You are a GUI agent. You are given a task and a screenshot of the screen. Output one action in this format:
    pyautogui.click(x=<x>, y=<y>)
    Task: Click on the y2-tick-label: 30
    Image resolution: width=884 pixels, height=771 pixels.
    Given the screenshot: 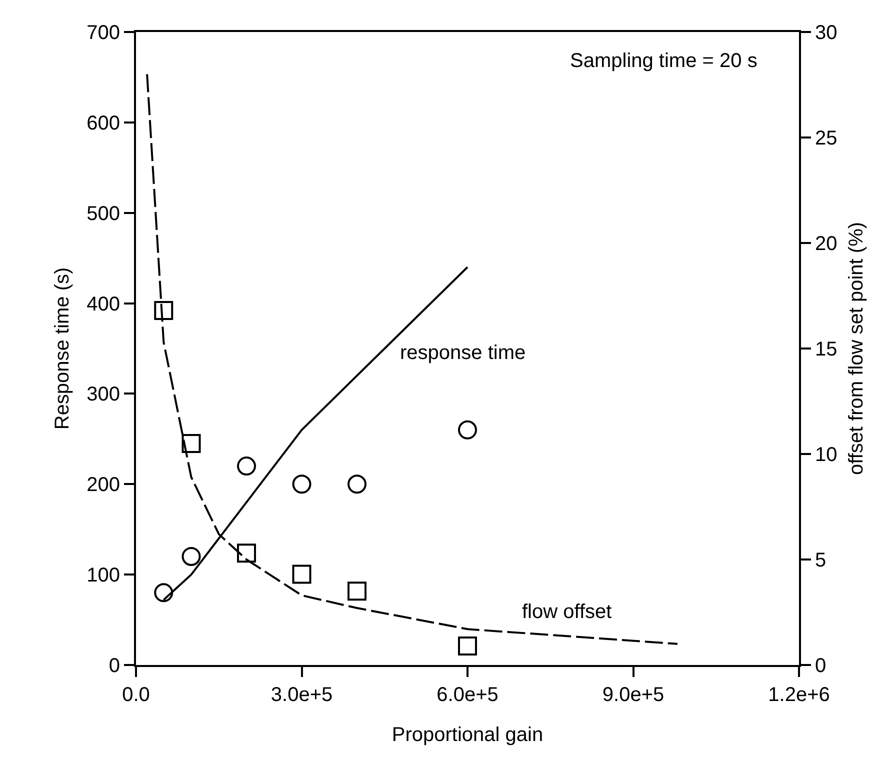 What is the action you would take?
    pyautogui.click(x=826, y=33)
    